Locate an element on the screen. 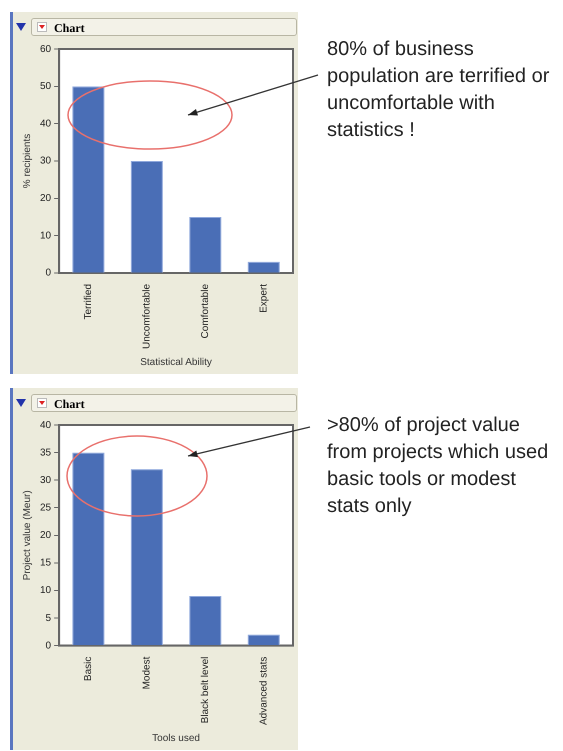 This screenshot has width=563, height=751. x-tick-label: Advanced stats is located at coordinates (264, 690).